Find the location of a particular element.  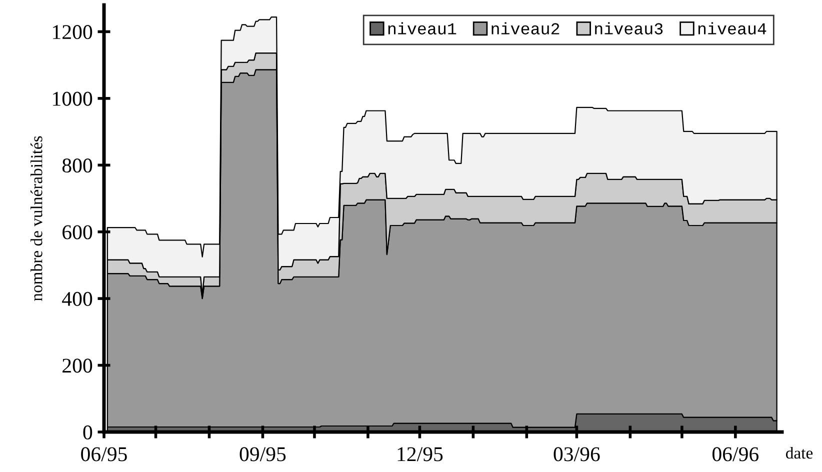

y-tick-label: 0 is located at coordinates (87, 432).